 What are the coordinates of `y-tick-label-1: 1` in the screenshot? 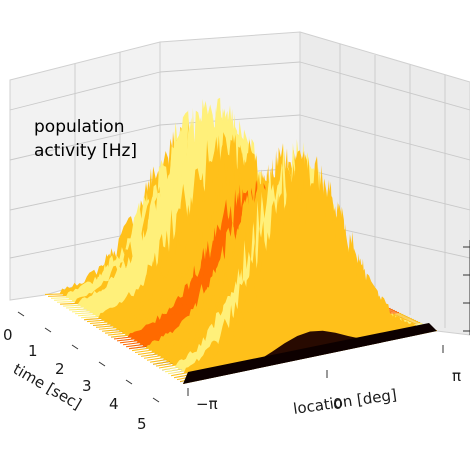 It's located at (33, 351).